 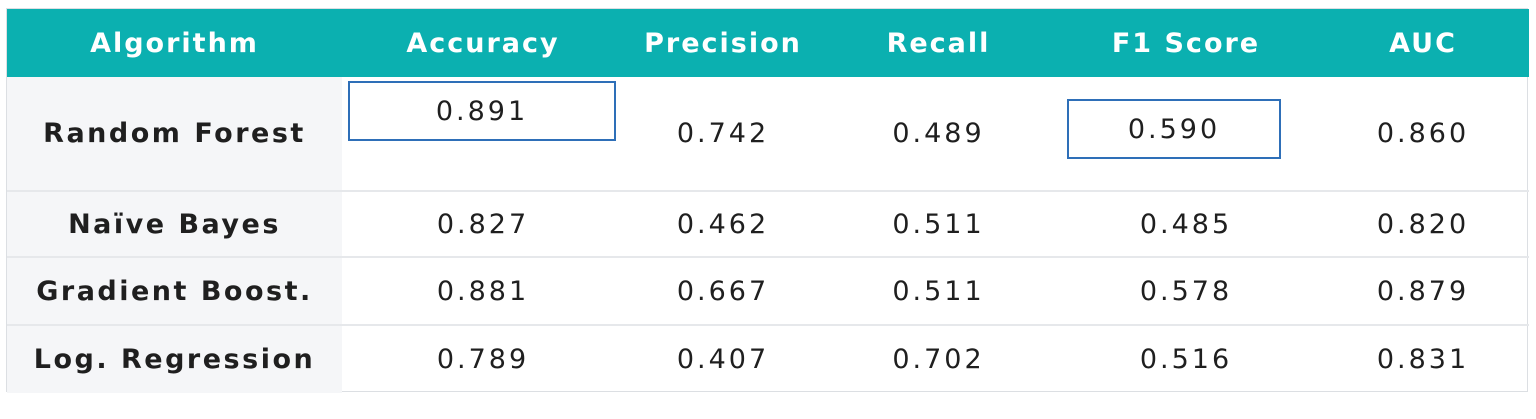 What do you see at coordinates (1423, 358) in the screenshot?
I see `auc-cell: 0.831` at bounding box center [1423, 358].